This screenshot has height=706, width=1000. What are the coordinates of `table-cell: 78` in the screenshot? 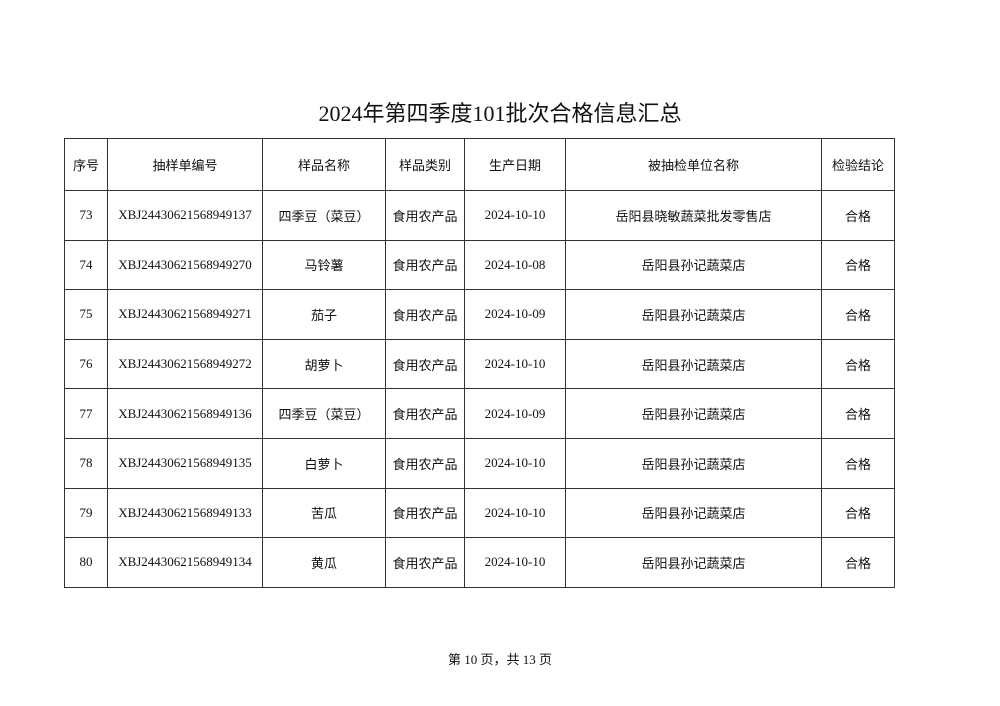 It's located at (86, 463).